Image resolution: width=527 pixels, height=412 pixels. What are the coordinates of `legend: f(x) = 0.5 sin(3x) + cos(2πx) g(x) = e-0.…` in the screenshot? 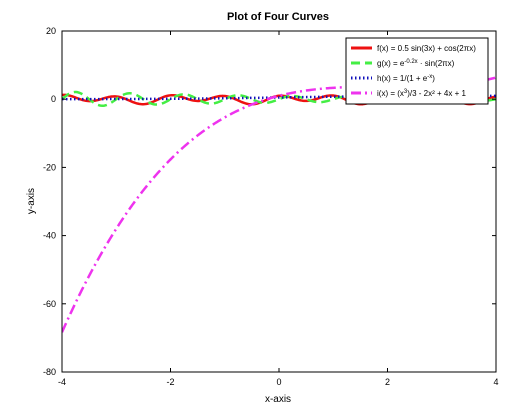 It's located at (417, 71).